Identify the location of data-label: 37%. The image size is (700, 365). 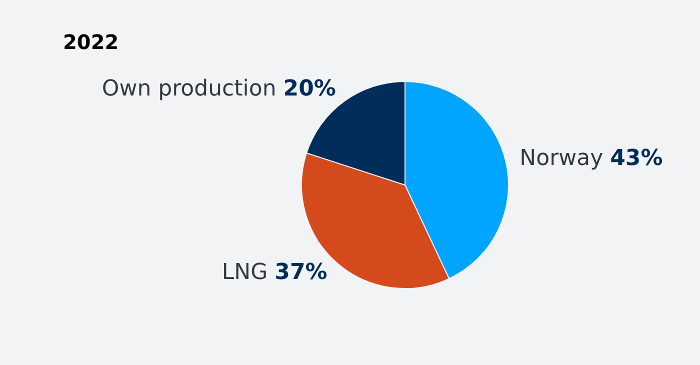
(301, 272).